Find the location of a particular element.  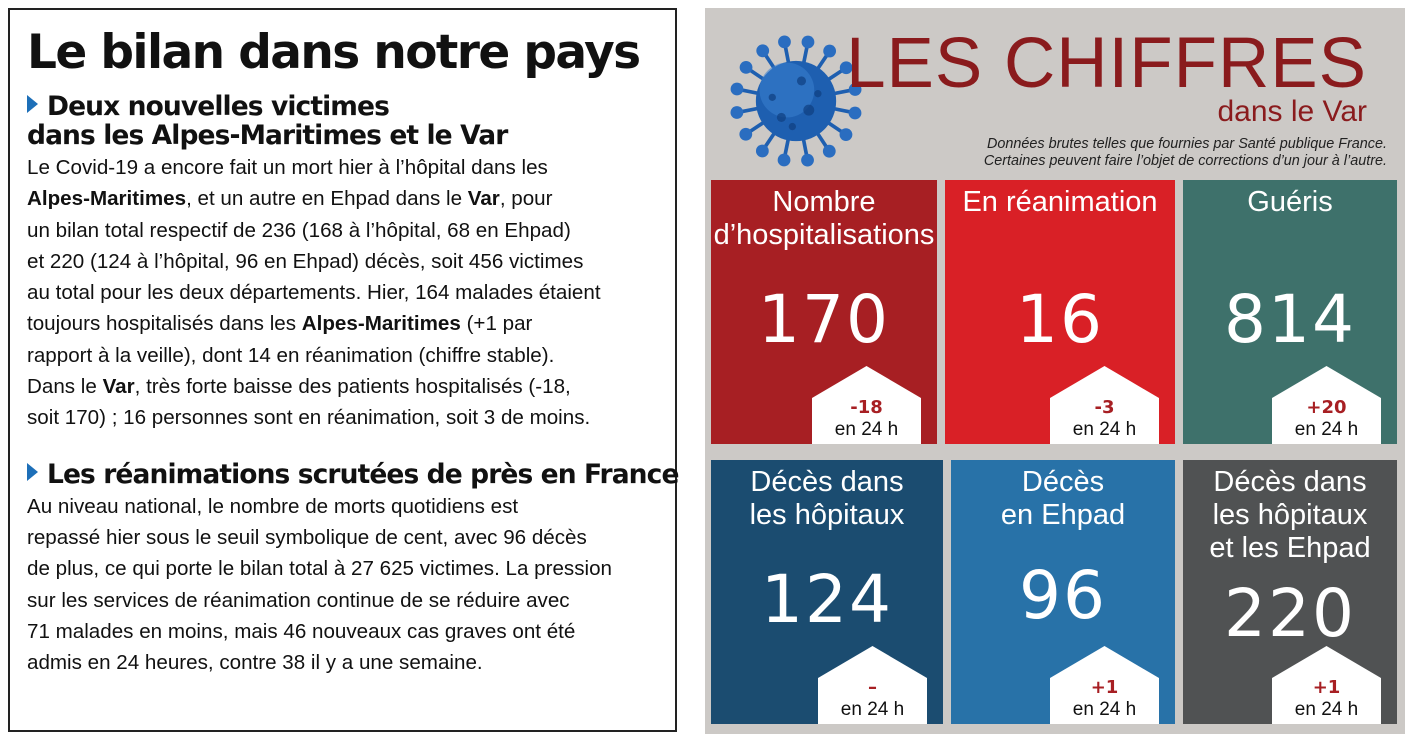

stat-label: Décès en Ehpad is located at coordinates (1063, 499).